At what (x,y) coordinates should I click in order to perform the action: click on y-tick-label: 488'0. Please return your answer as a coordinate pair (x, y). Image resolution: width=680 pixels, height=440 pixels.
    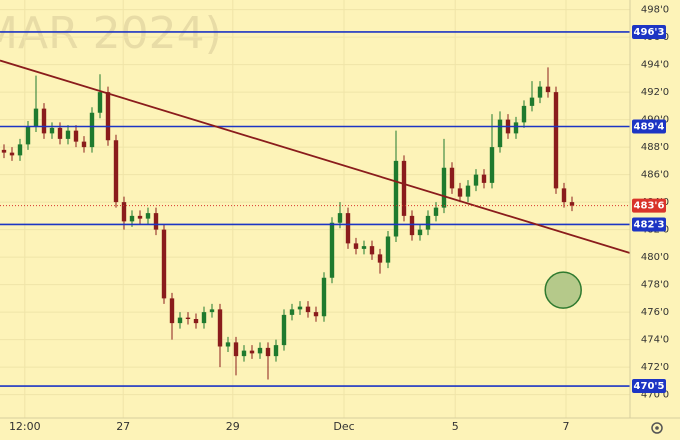
    Looking at the image, I should click on (655, 147).